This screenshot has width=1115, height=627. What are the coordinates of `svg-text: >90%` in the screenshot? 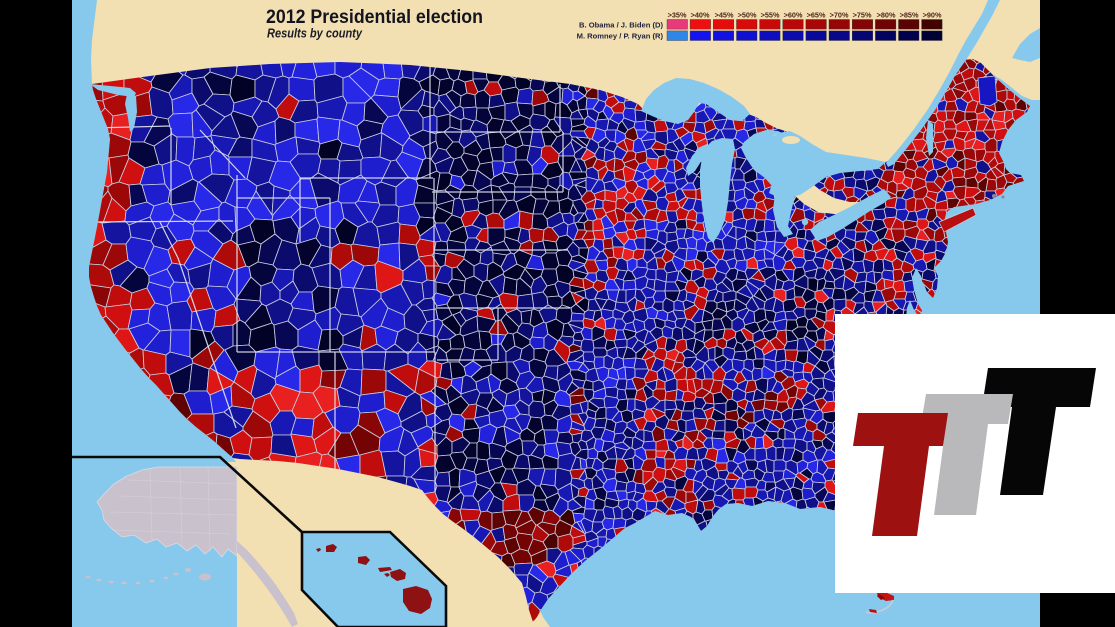 It's located at (932, 15).